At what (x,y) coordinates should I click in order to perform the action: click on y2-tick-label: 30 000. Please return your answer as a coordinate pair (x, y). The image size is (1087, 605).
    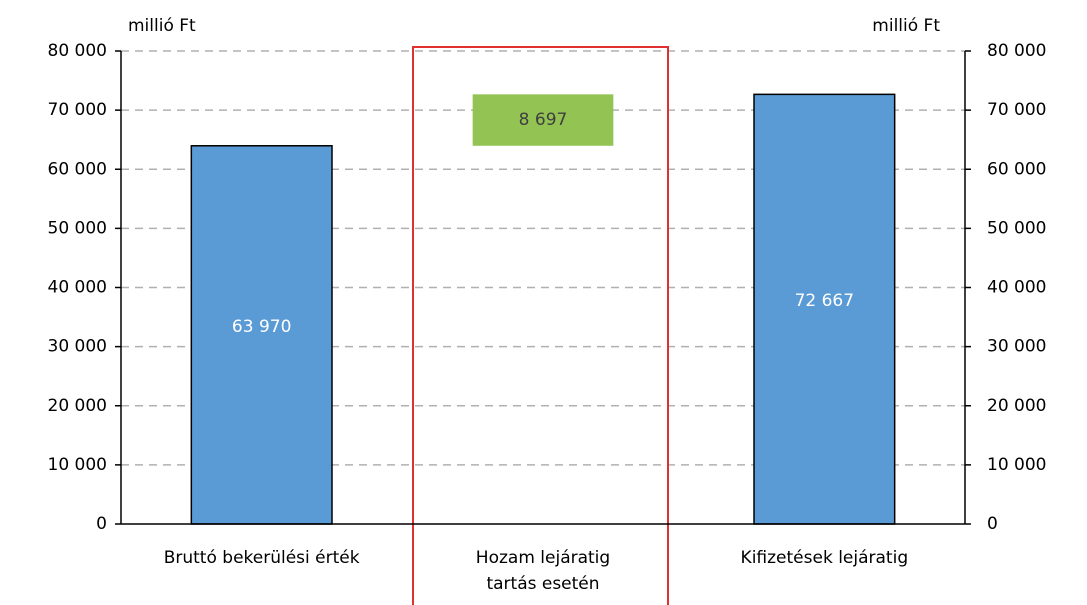
    Looking at the image, I should click on (1016, 347).